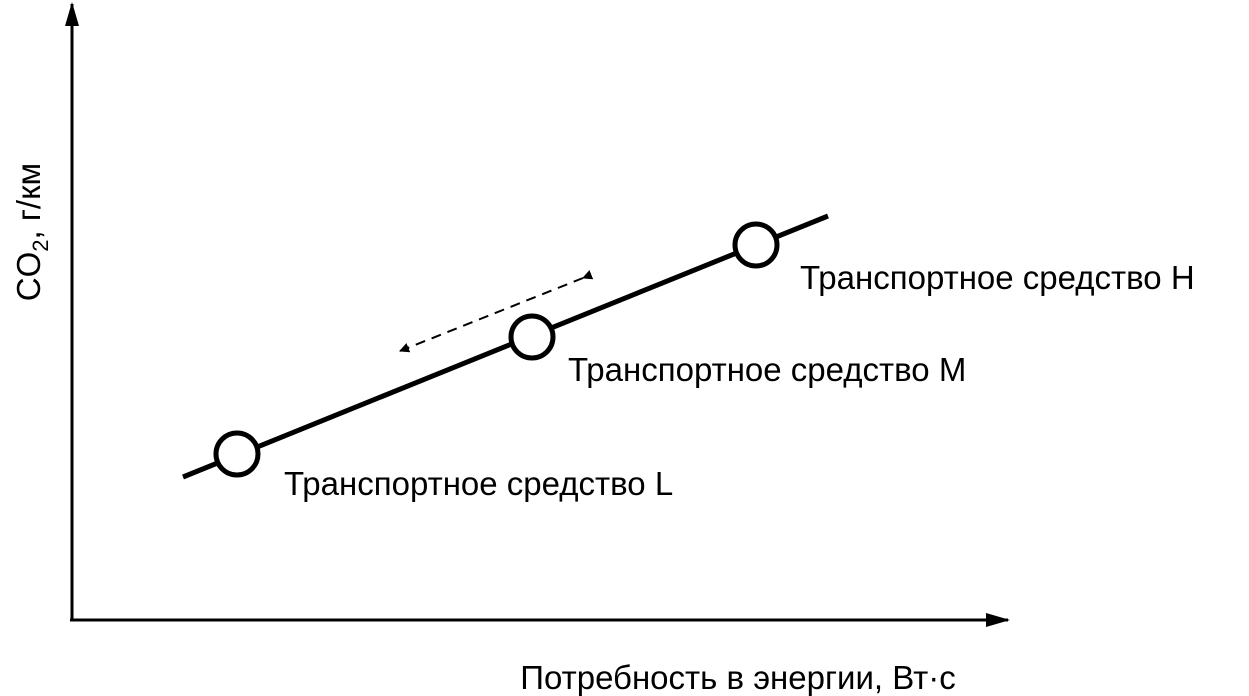 The height and width of the screenshot is (696, 1249). I want to click on y-axis-label: CO2, г/км, so click(31, 232).